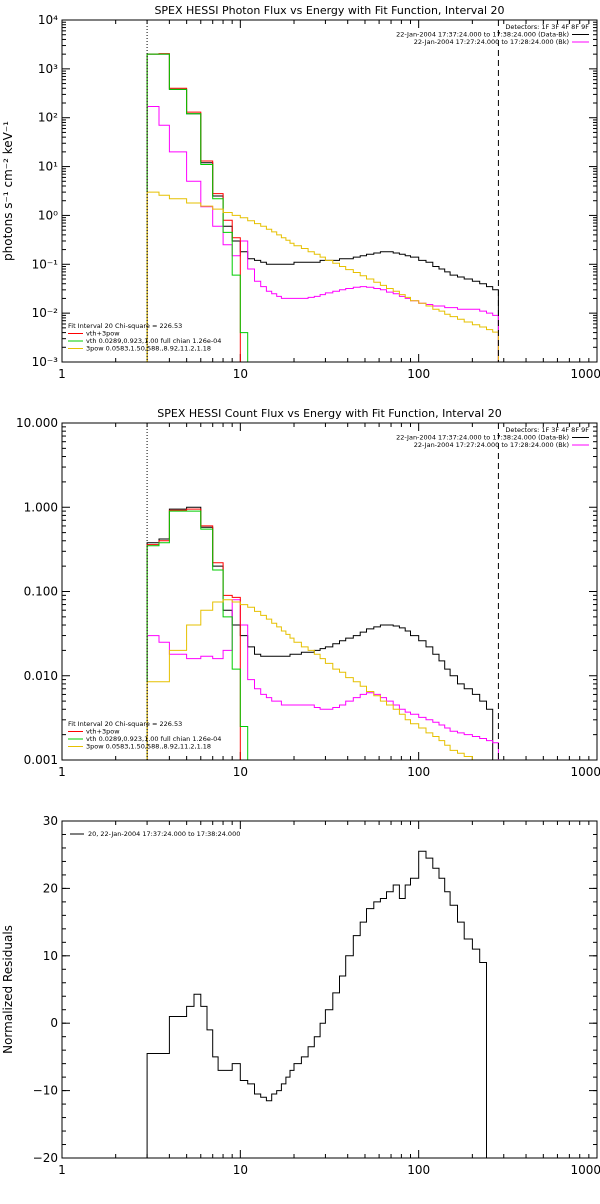 The image size is (600, 1204). Describe the element at coordinates (41, 592) in the screenshot. I see `y-tick-label: 0.100` at that location.